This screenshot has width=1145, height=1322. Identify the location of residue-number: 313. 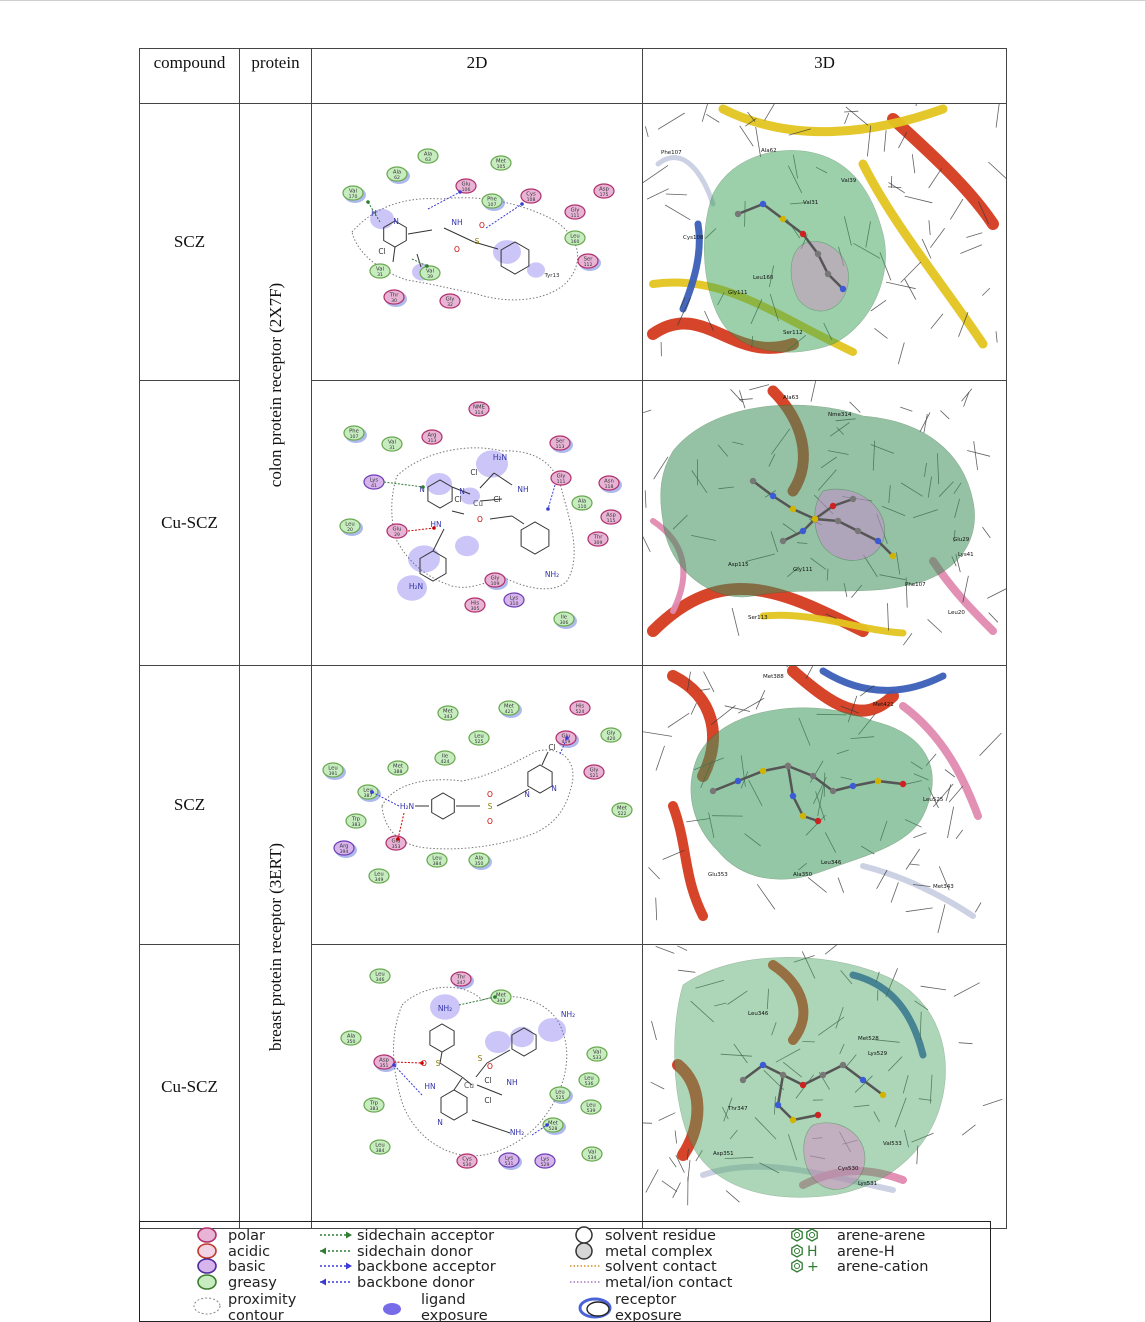
(432, 441).